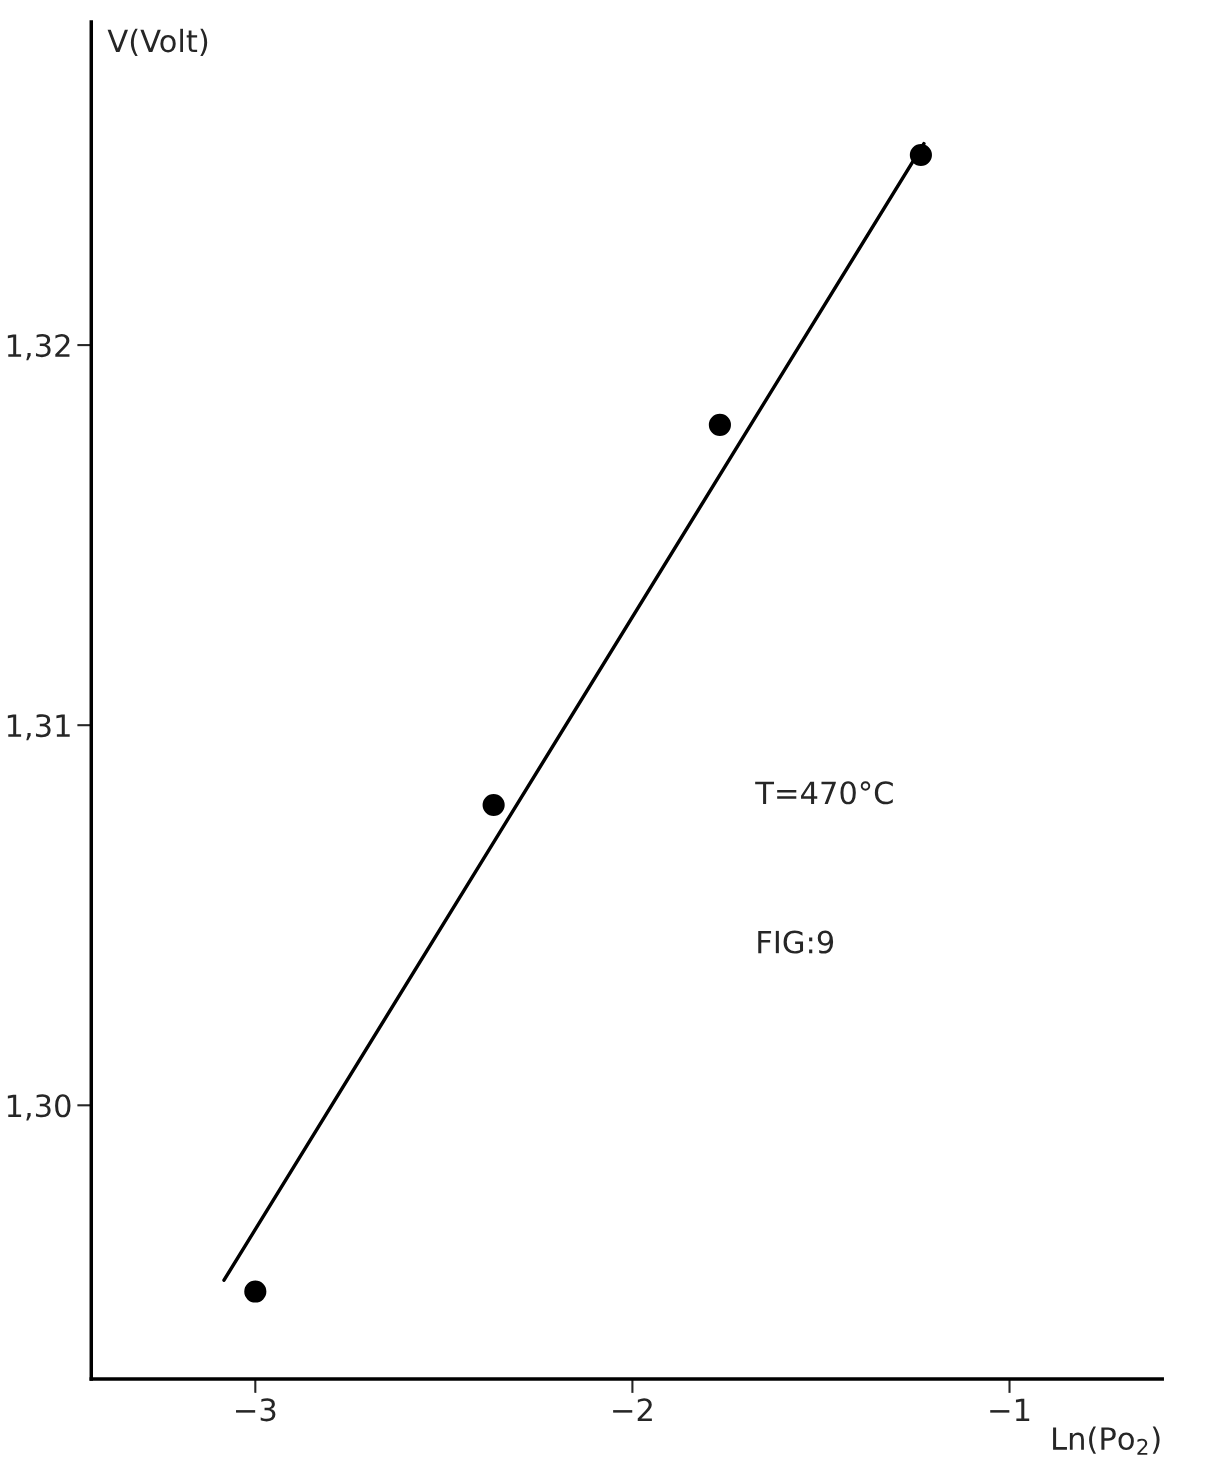 The image size is (1217, 1467). I want to click on x-tick-label: −3, so click(256, 1410).